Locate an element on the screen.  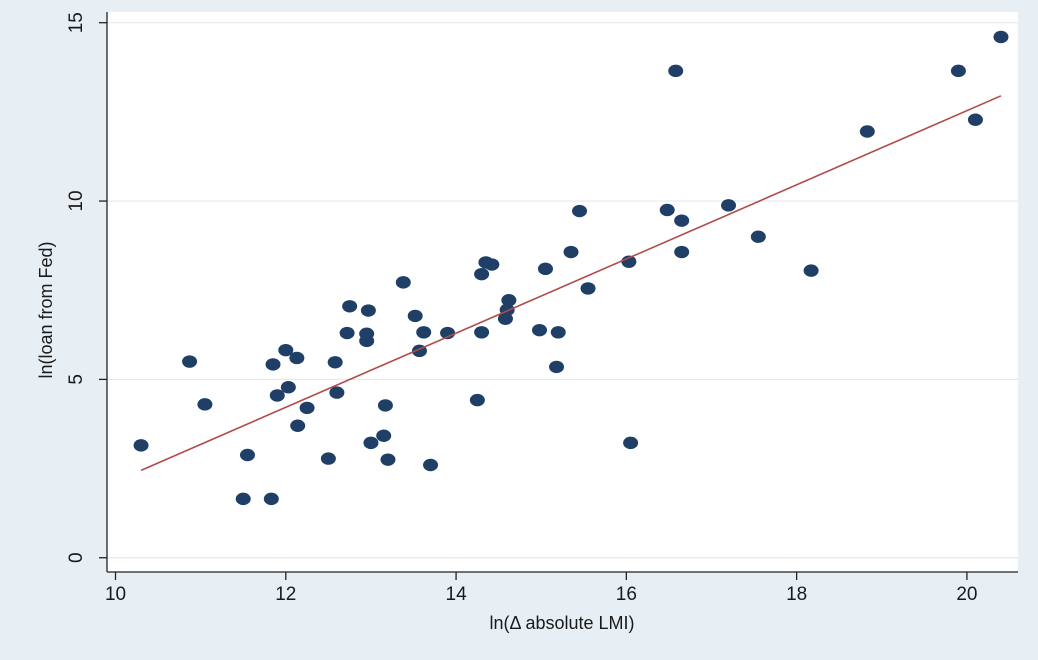
x-tick-label: 14 is located at coordinates (457, 594).